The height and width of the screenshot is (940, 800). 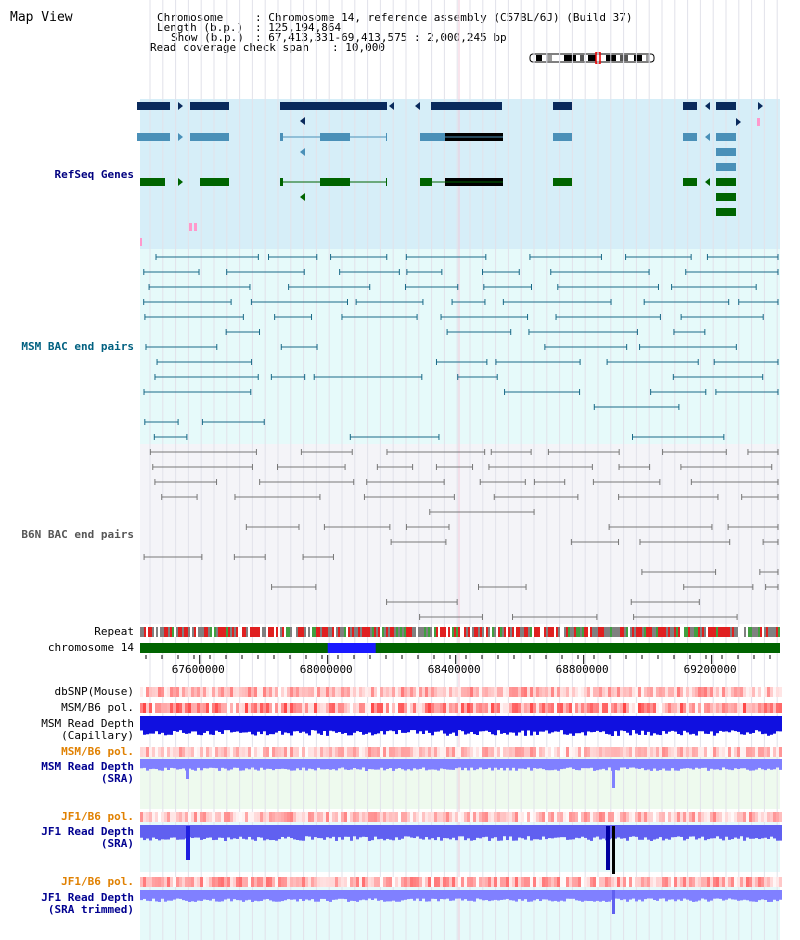 I want to click on msm-read-depth-sra-label: MSM Read Depth (SRA), so click(x=87, y=772).